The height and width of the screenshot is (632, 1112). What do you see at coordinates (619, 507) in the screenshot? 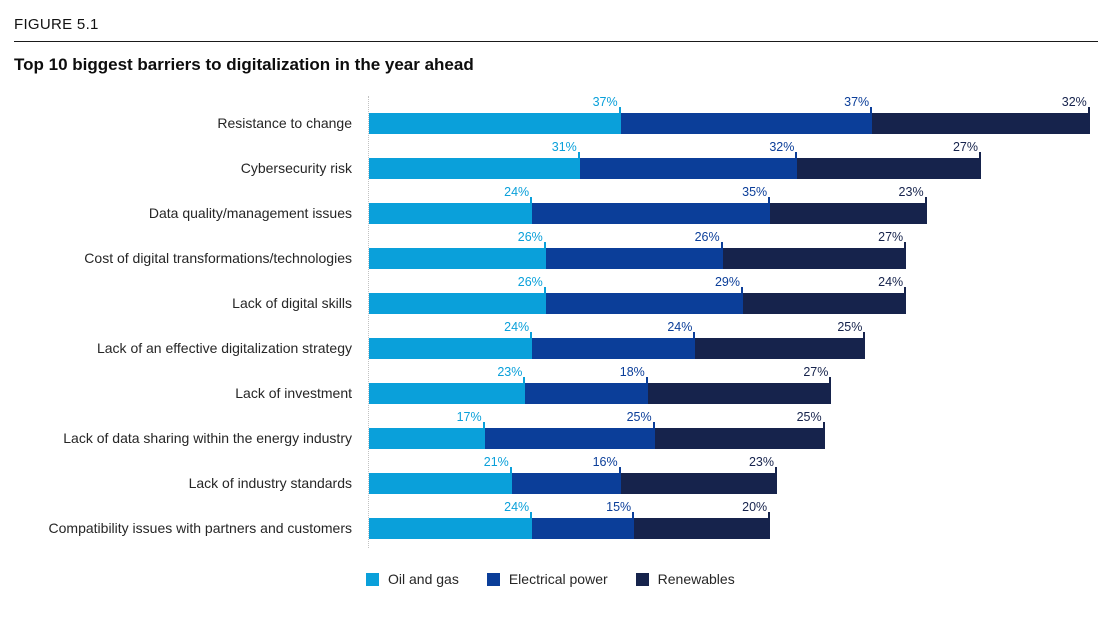
I see `value-label: 15%` at bounding box center [619, 507].